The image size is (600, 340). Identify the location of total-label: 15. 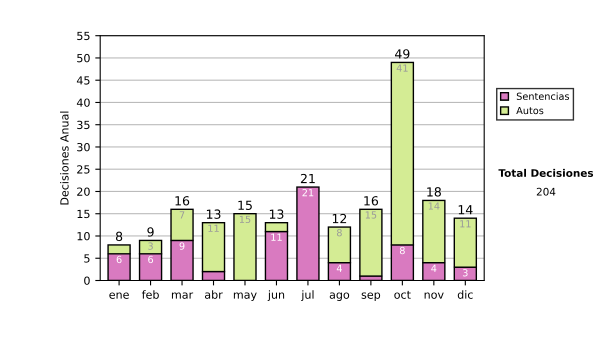
(245, 205).